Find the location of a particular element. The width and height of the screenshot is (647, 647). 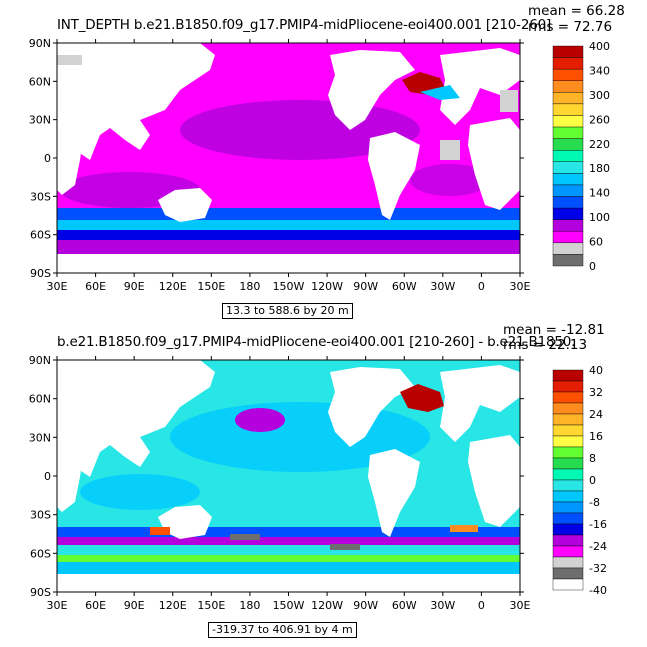

colorbar-label: 16 is located at coordinates (596, 436).